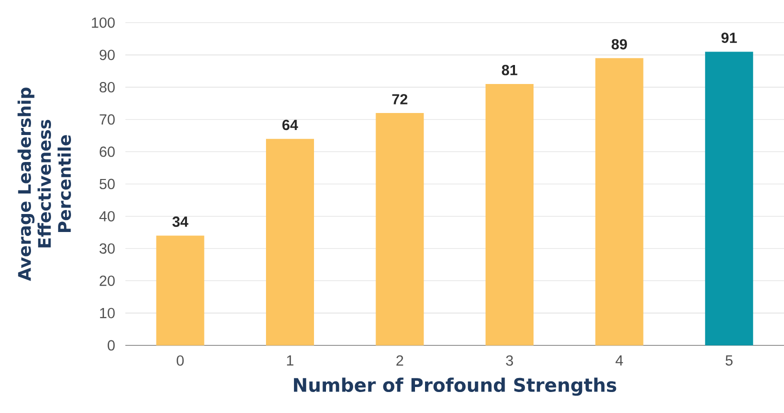 Image resolution: width=784 pixels, height=413 pixels. I want to click on data-label: 89, so click(619, 44).